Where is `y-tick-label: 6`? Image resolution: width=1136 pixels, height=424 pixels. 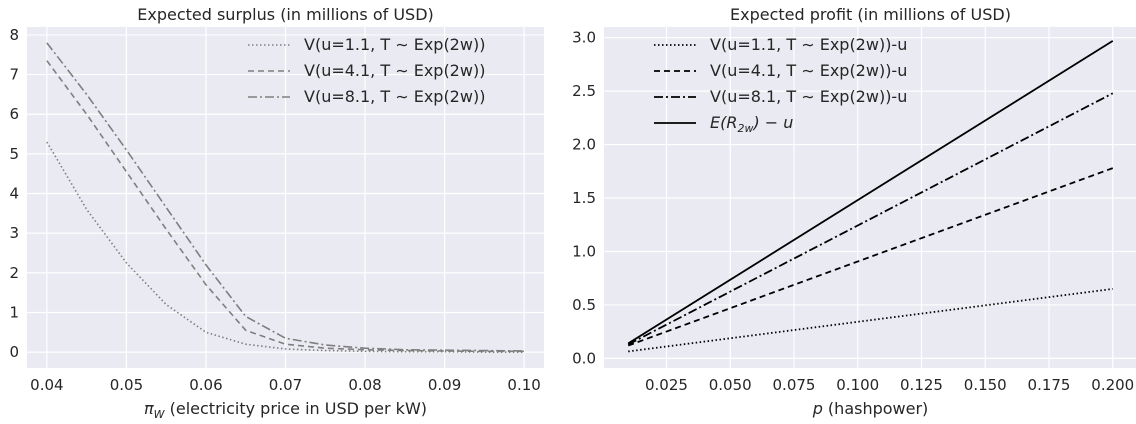 y-tick-label: 6 is located at coordinates (14, 114).